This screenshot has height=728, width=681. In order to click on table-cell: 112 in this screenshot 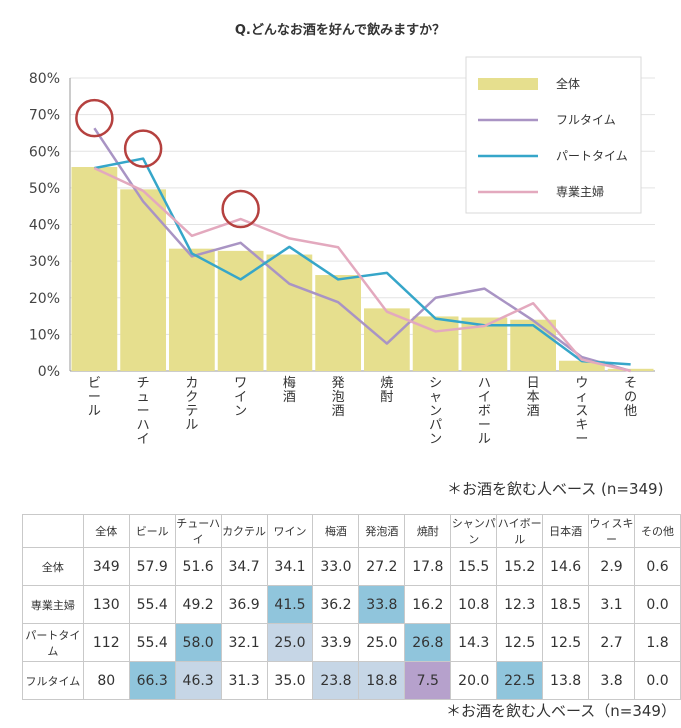, I will do `click(106, 642)`.